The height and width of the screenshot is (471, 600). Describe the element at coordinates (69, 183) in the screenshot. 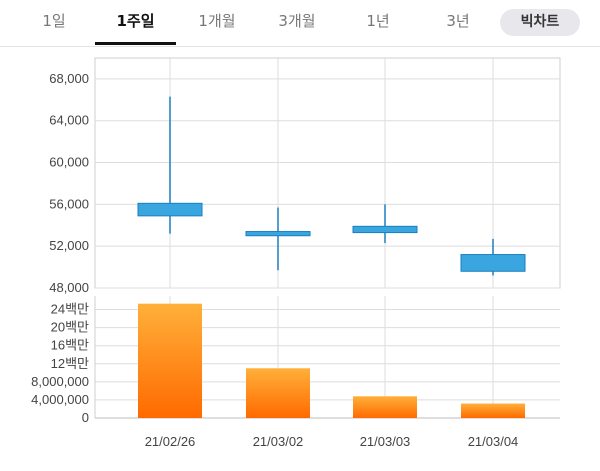

I see `price-y-axis: 48,000 52,000 56,000 60,000 64,000 68,000` at that location.